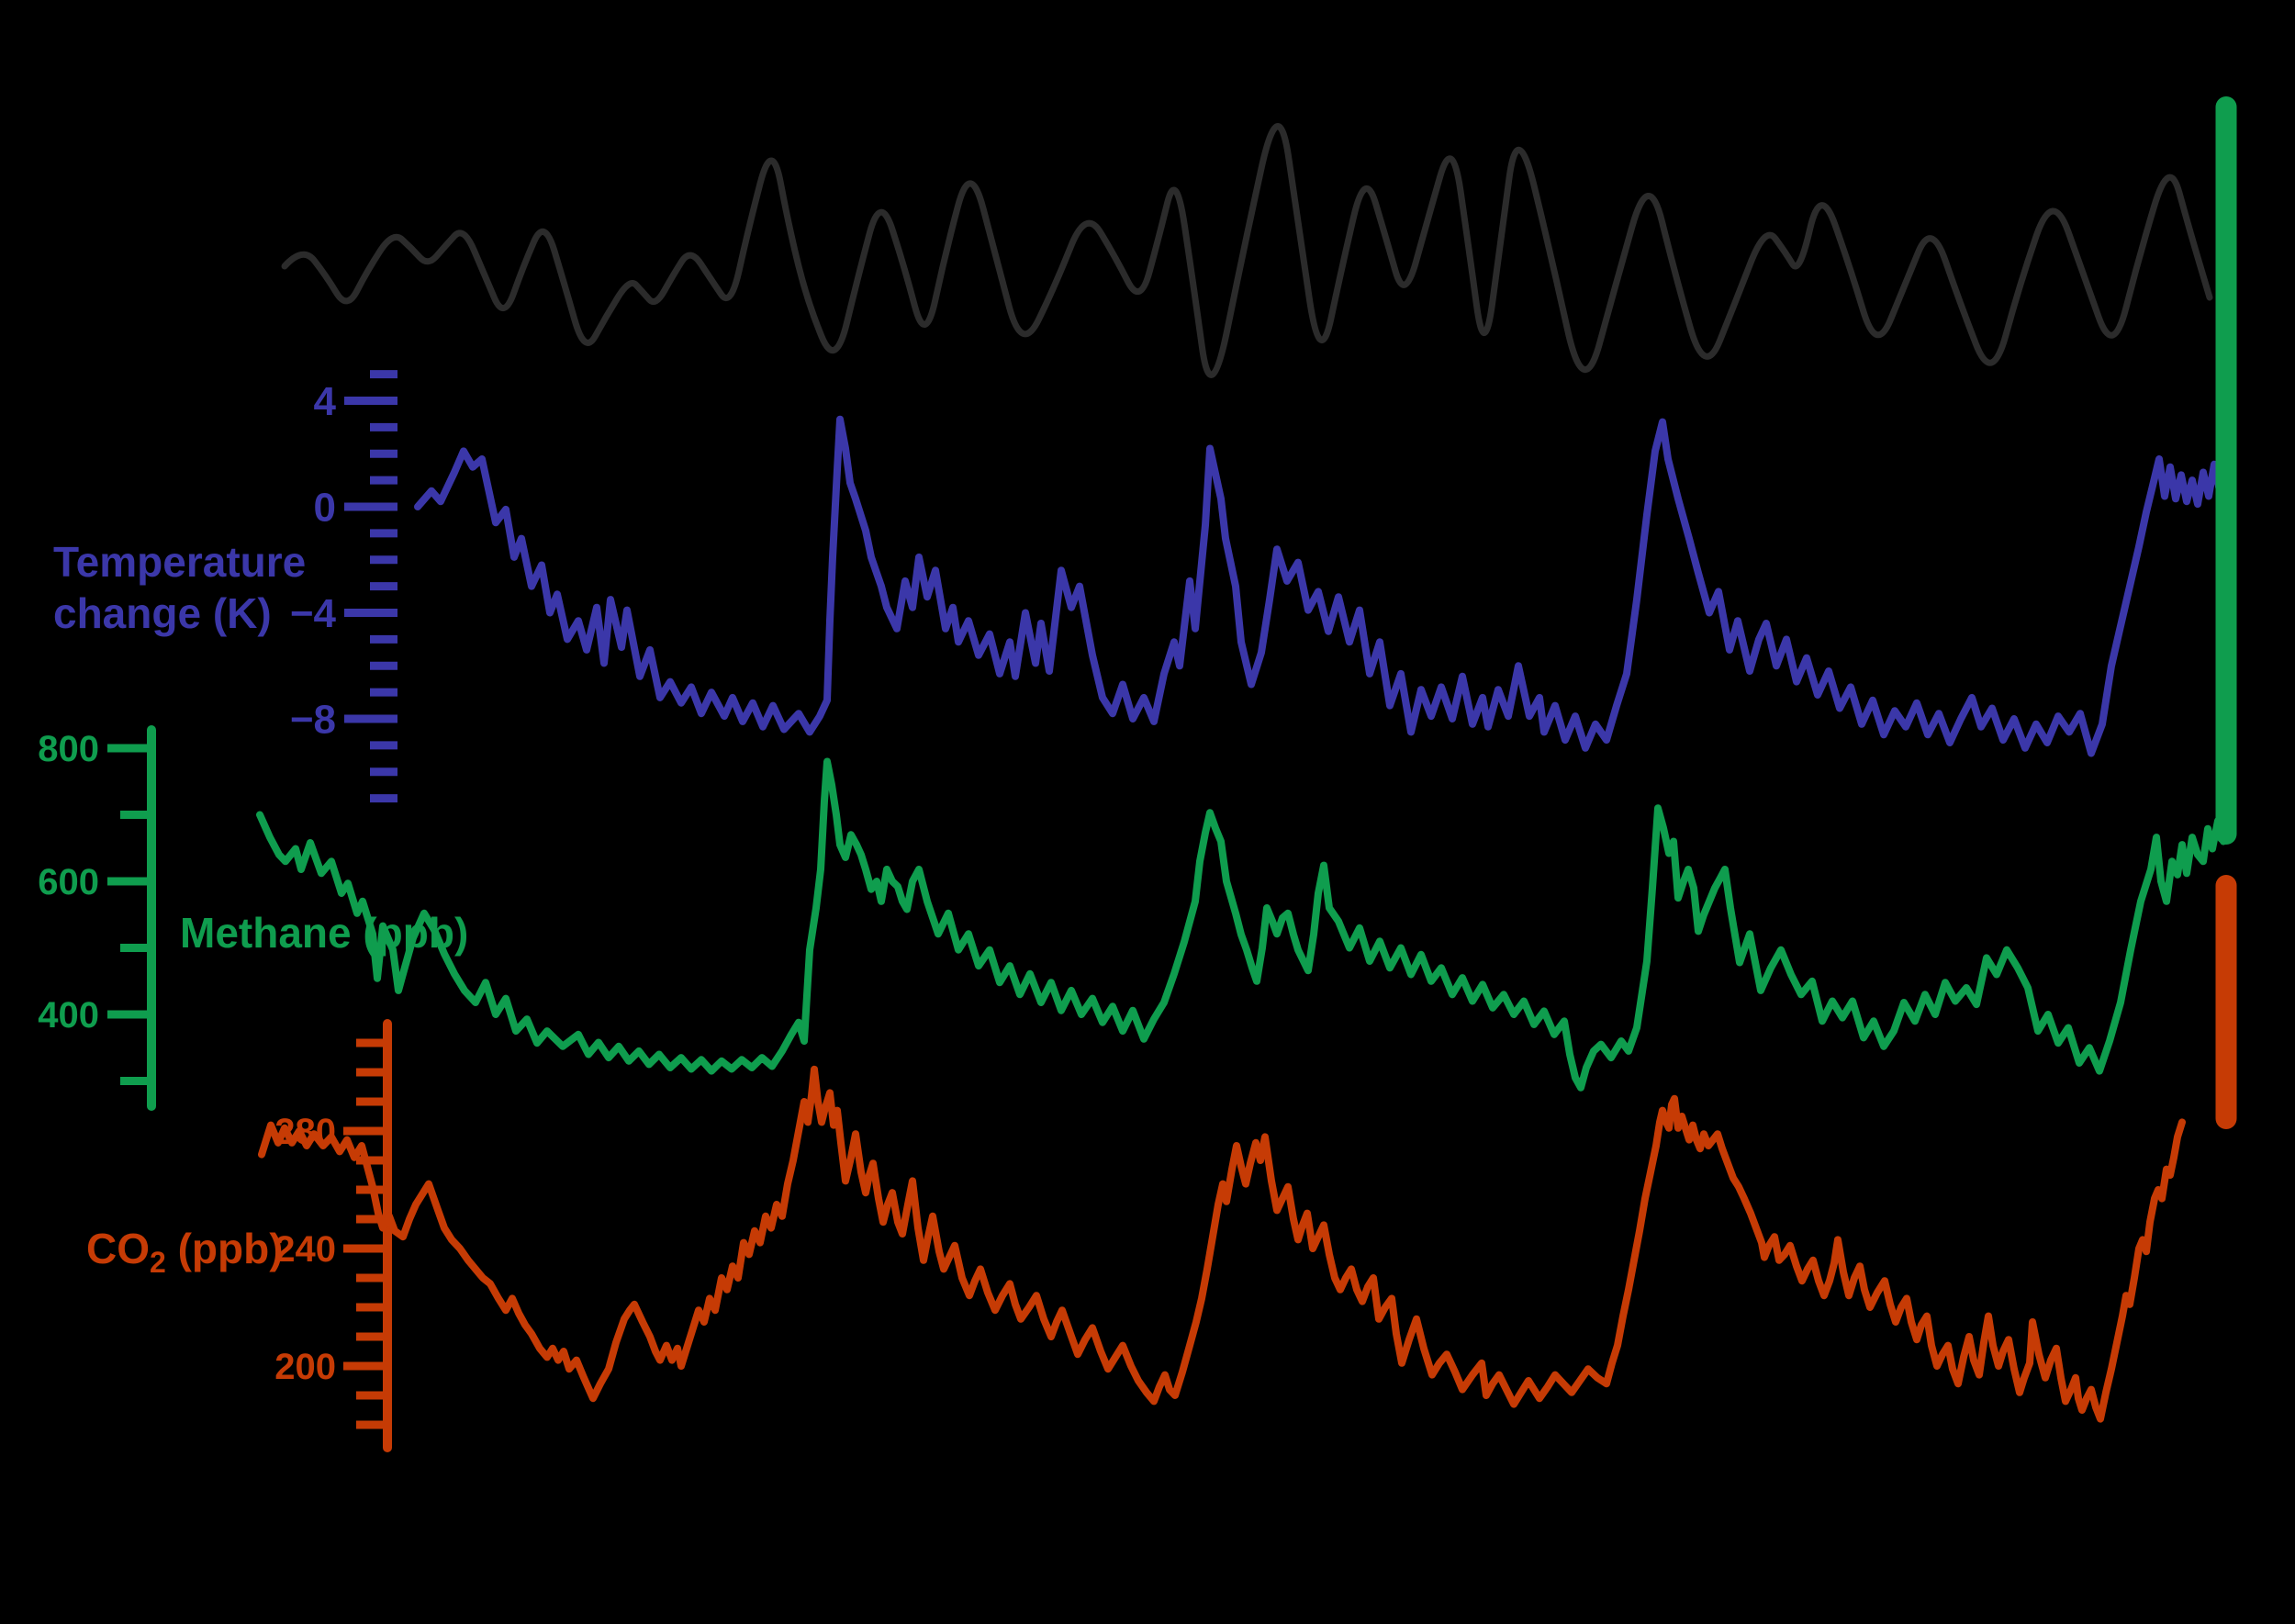 The width and height of the screenshot is (2295, 1624). What do you see at coordinates (224, 1248) in the screenshot?
I see `co2-axis-title-suffix: (ppb)` at bounding box center [224, 1248].